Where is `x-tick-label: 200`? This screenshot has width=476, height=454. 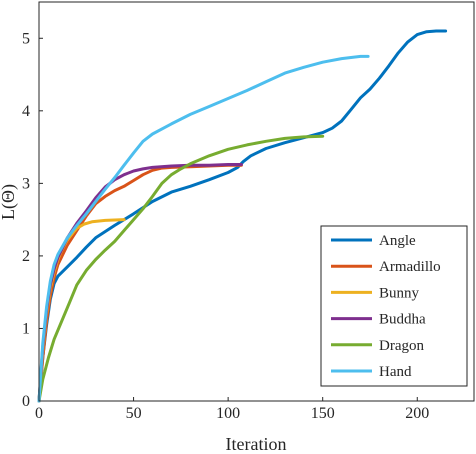
x-tick-label: 200 is located at coordinates (417, 413).